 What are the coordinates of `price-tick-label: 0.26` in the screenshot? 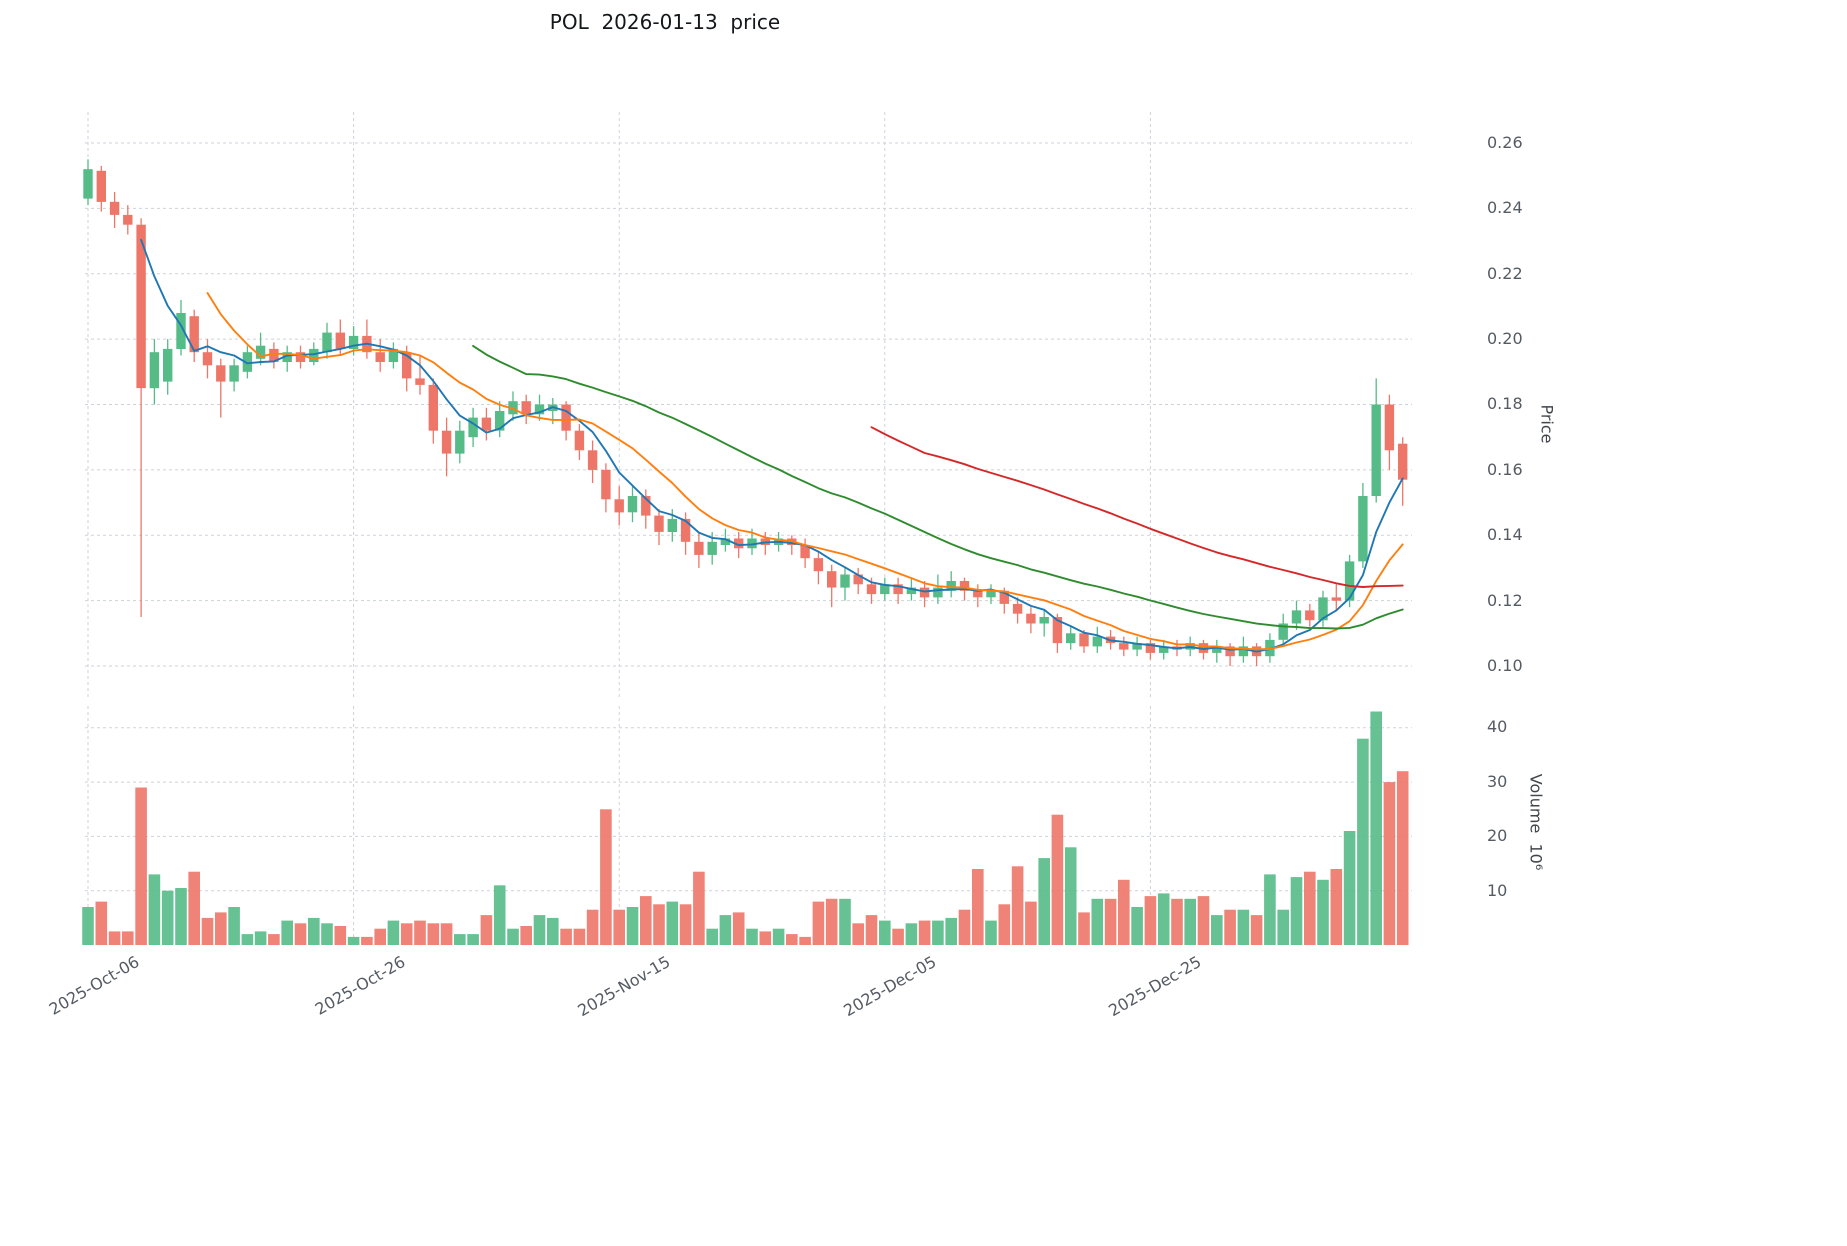 It's located at (1505, 142).